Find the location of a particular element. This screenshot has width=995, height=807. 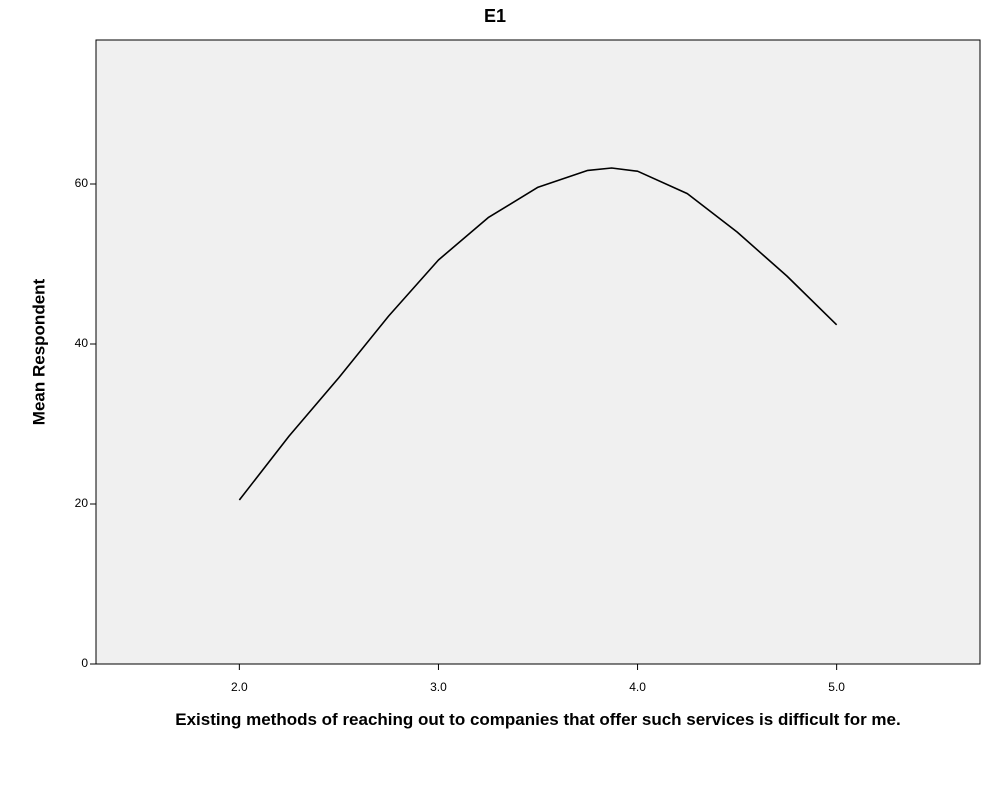

y-axis-label: Mean Respondent is located at coordinates (38, 351).